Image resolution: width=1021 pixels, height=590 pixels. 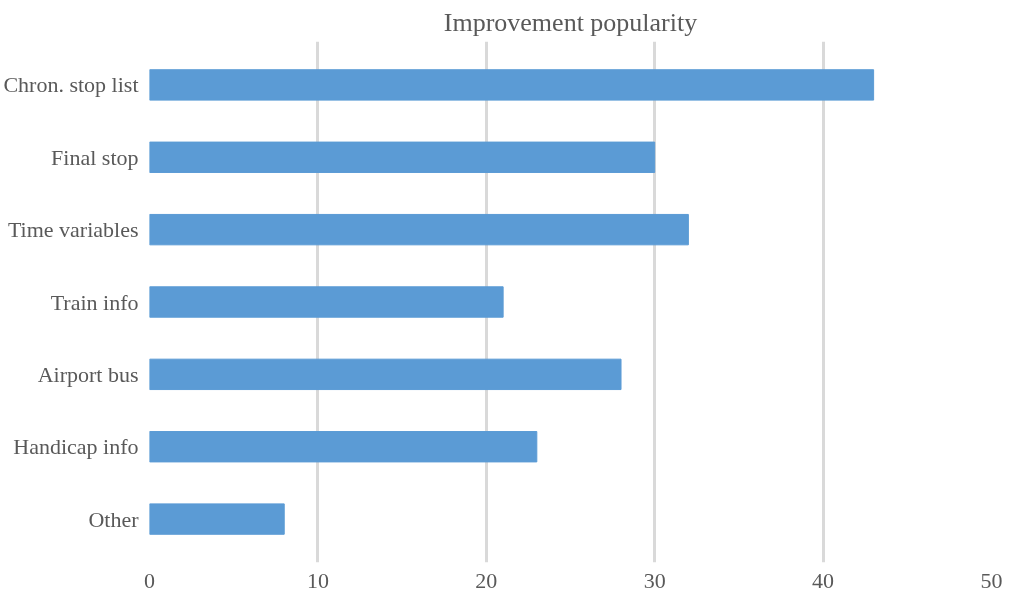 What do you see at coordinates (654, 578) in the screenshot?
I see `x-tick-label: 30` at bounding box center [654, 578].